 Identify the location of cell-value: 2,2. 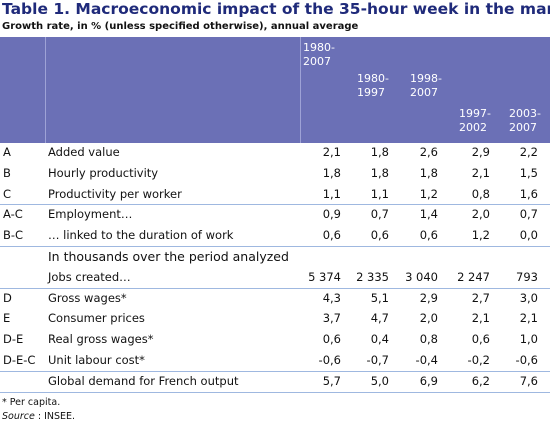
(528, 152).